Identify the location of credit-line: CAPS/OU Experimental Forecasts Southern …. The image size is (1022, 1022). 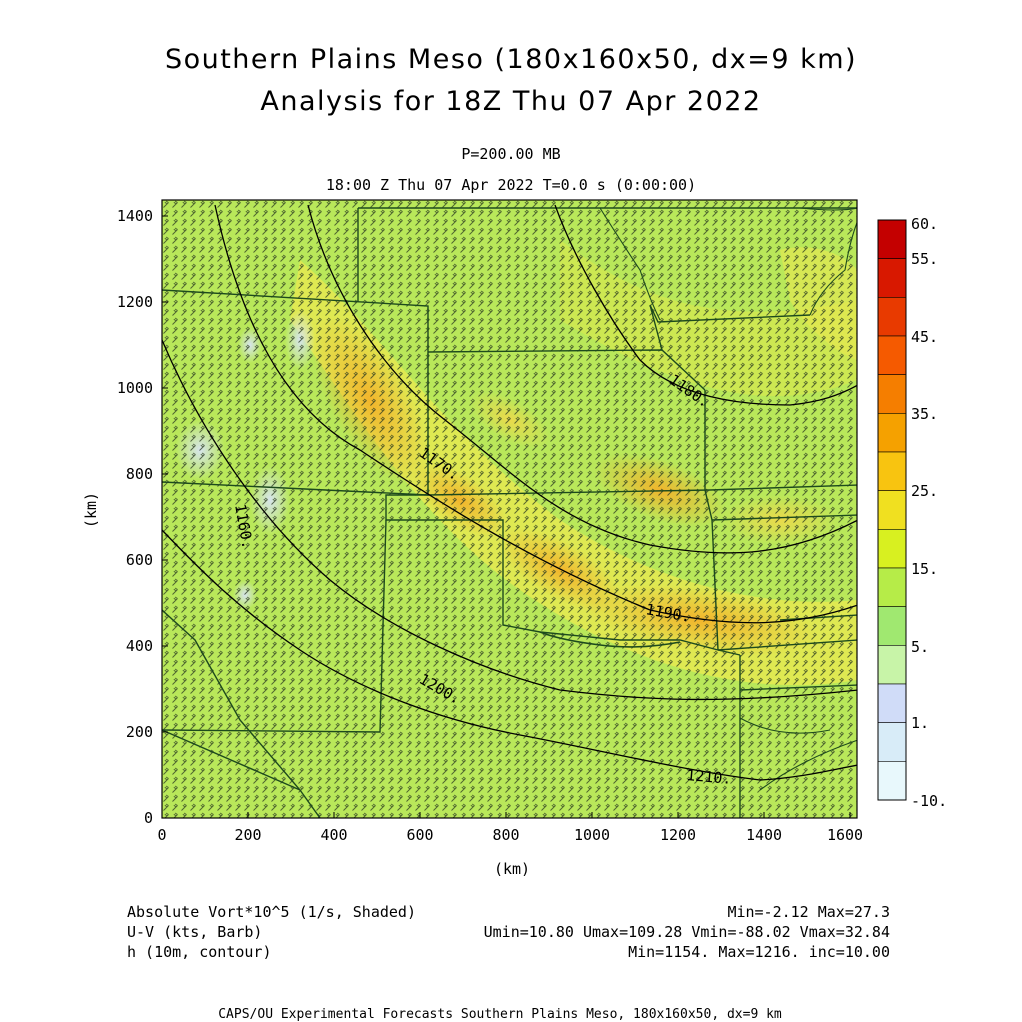
(500, 1014).